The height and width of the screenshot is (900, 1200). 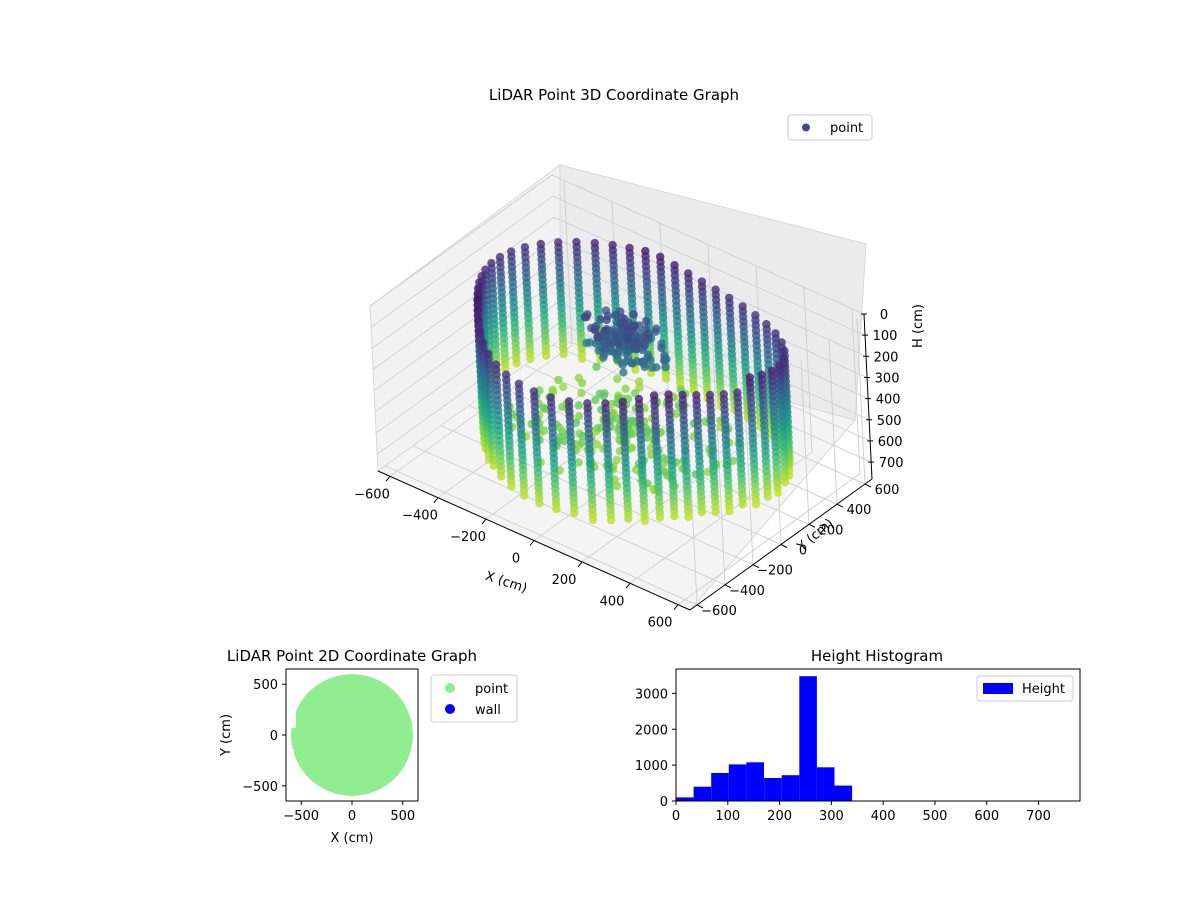 I want to click on z-tick-label-3d: 500, so click(x=889, y=421).